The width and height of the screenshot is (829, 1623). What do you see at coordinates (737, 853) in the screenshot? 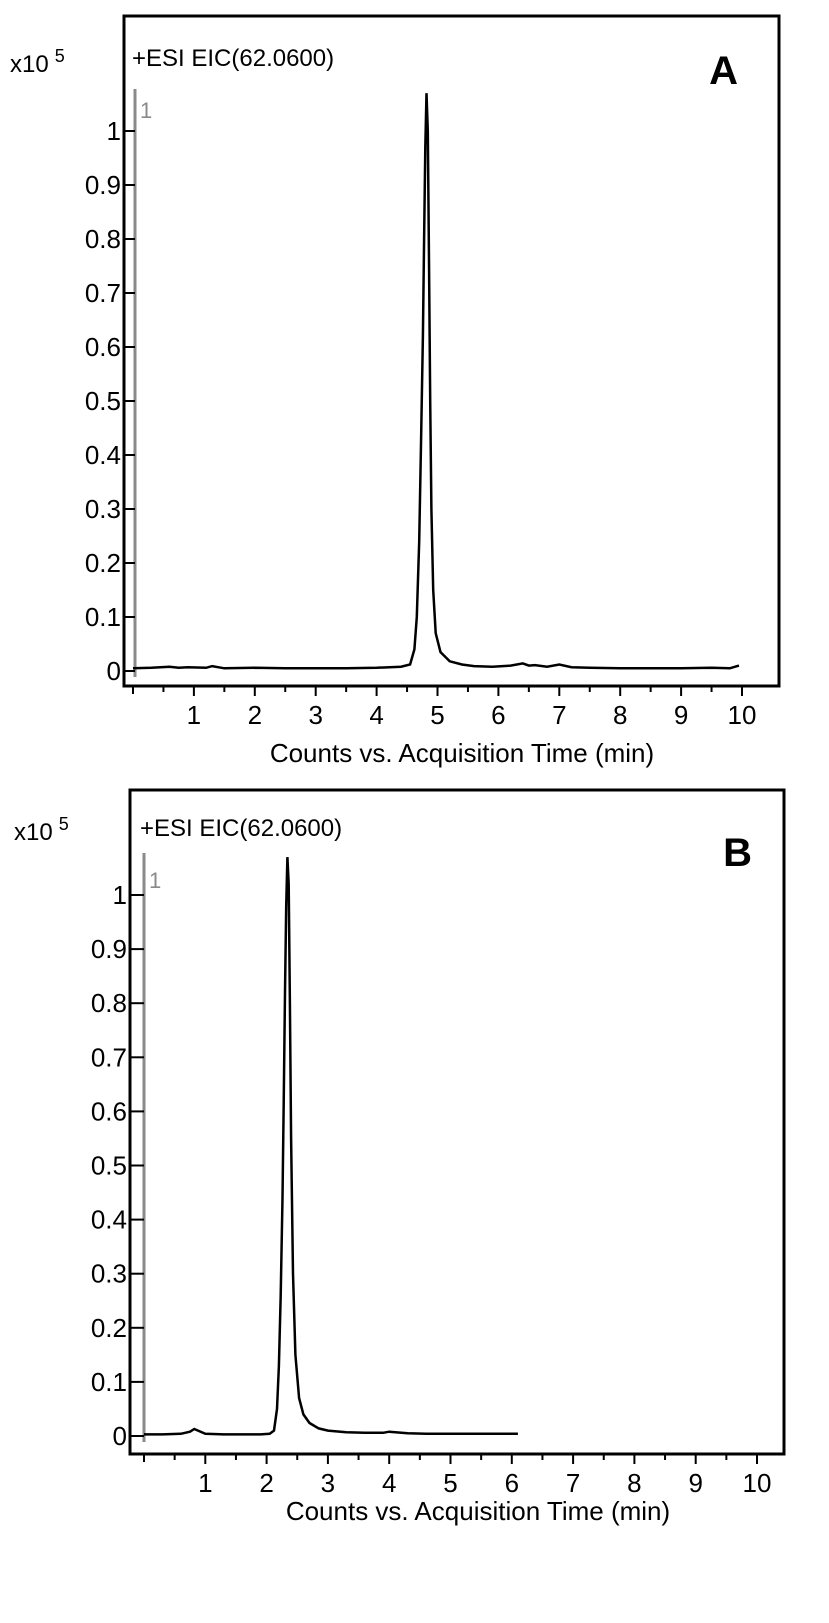
I see `panel-label: B` at bounding box center [737, 853].